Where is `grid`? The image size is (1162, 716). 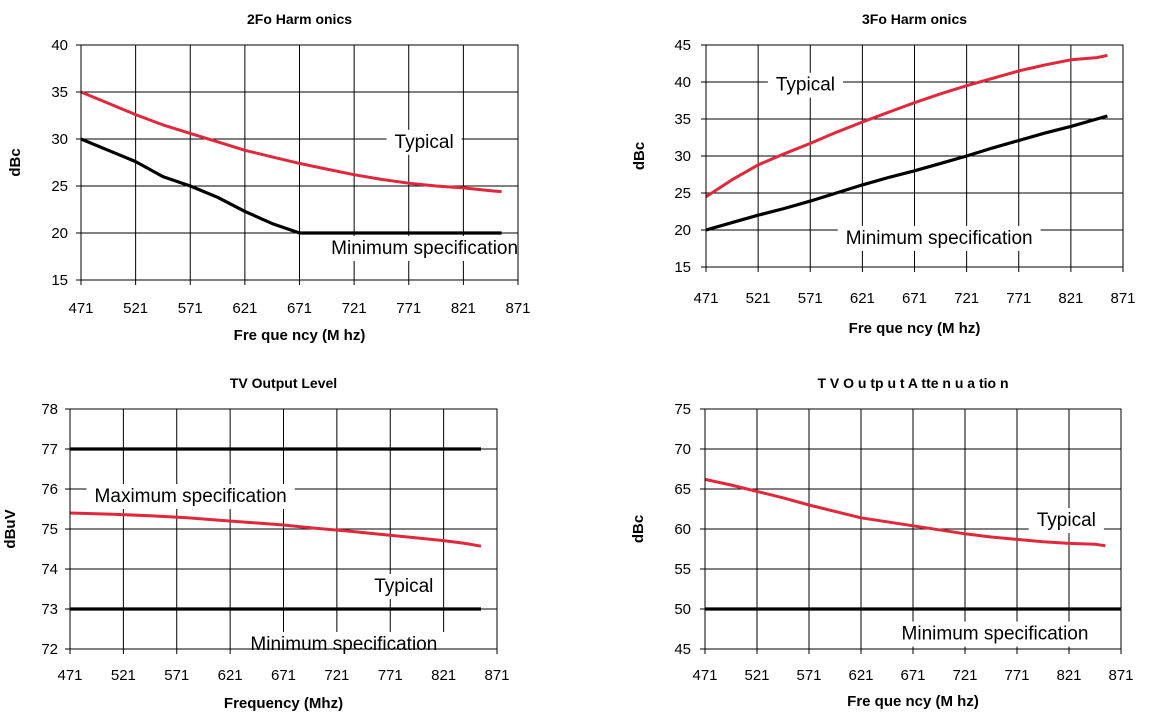
grid is located at coordinates (281, 531).